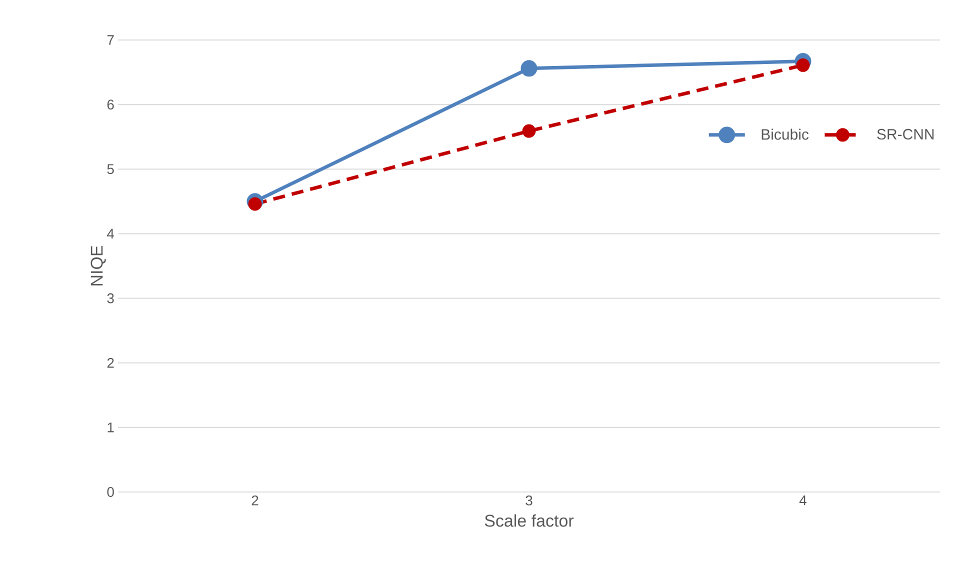 This screenshot has width=959, height=580. I want to click on x-axis-title: Scale factor, so click(529, 520).